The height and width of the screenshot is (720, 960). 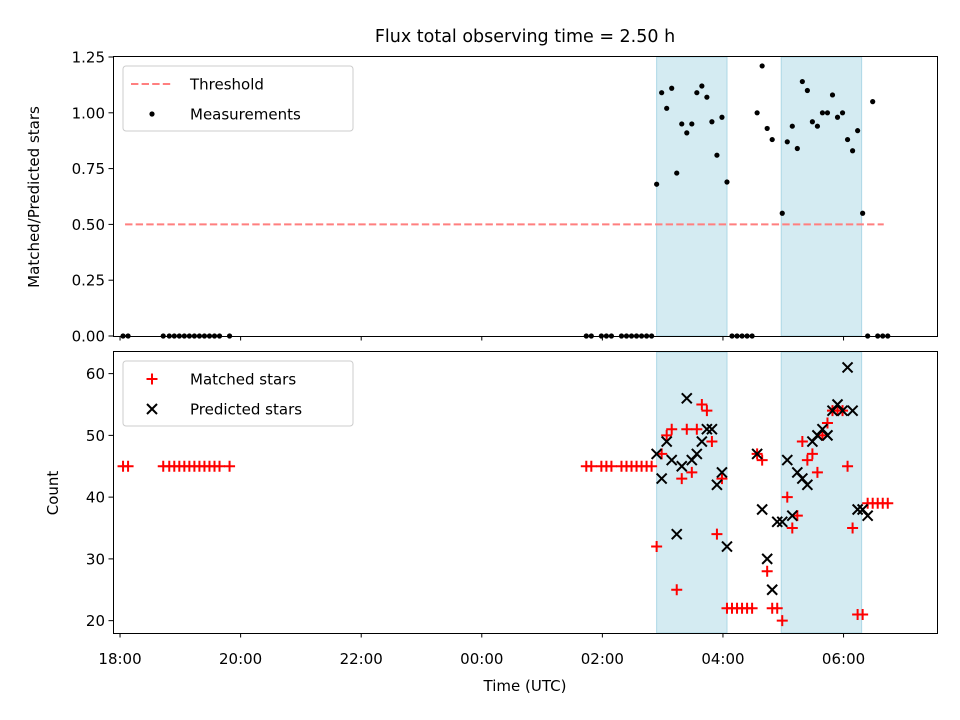 I want to click on x-tick-label: 06:00, so click(x=843, y=659).